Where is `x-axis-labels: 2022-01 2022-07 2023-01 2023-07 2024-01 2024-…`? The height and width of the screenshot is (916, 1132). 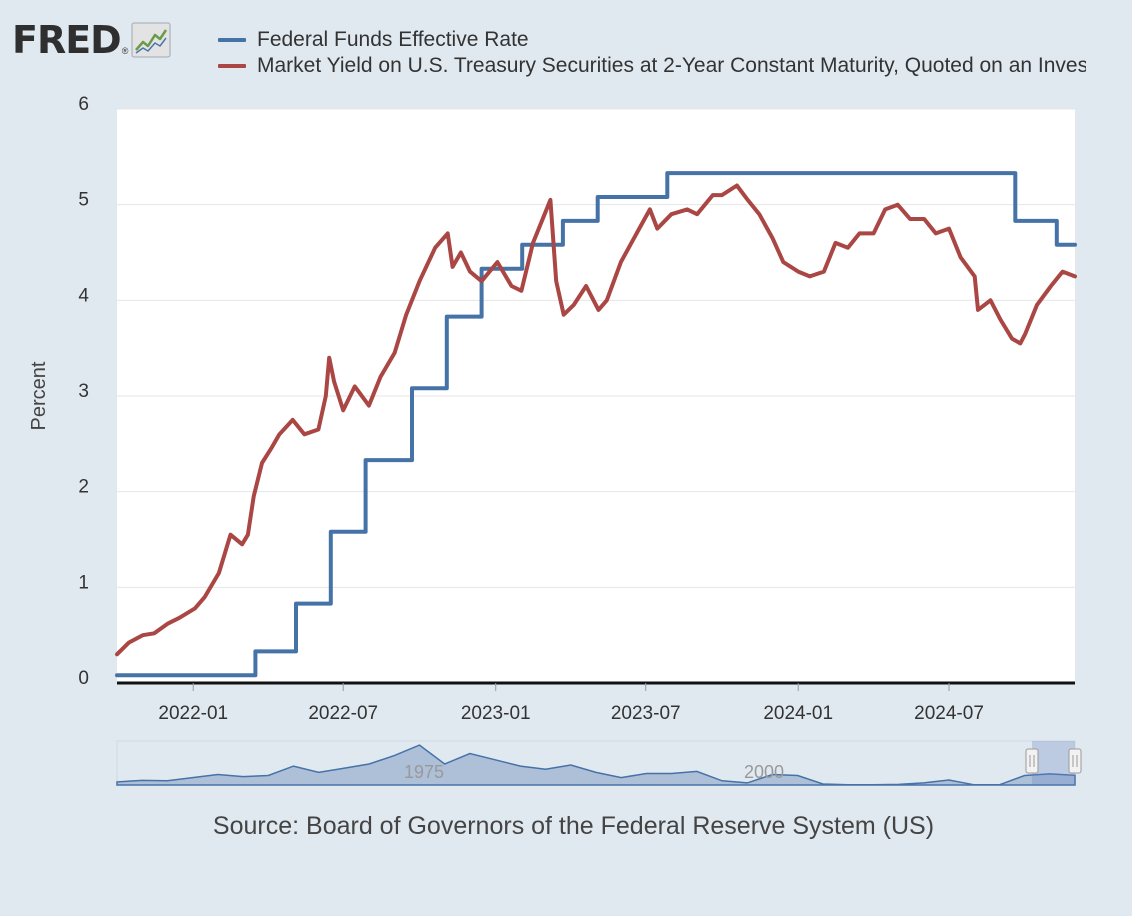 x-axis-labels: 2022-01 2022-07 2023-01 2023-07 2024-01 2024-… is located at coordinates (571, 703).